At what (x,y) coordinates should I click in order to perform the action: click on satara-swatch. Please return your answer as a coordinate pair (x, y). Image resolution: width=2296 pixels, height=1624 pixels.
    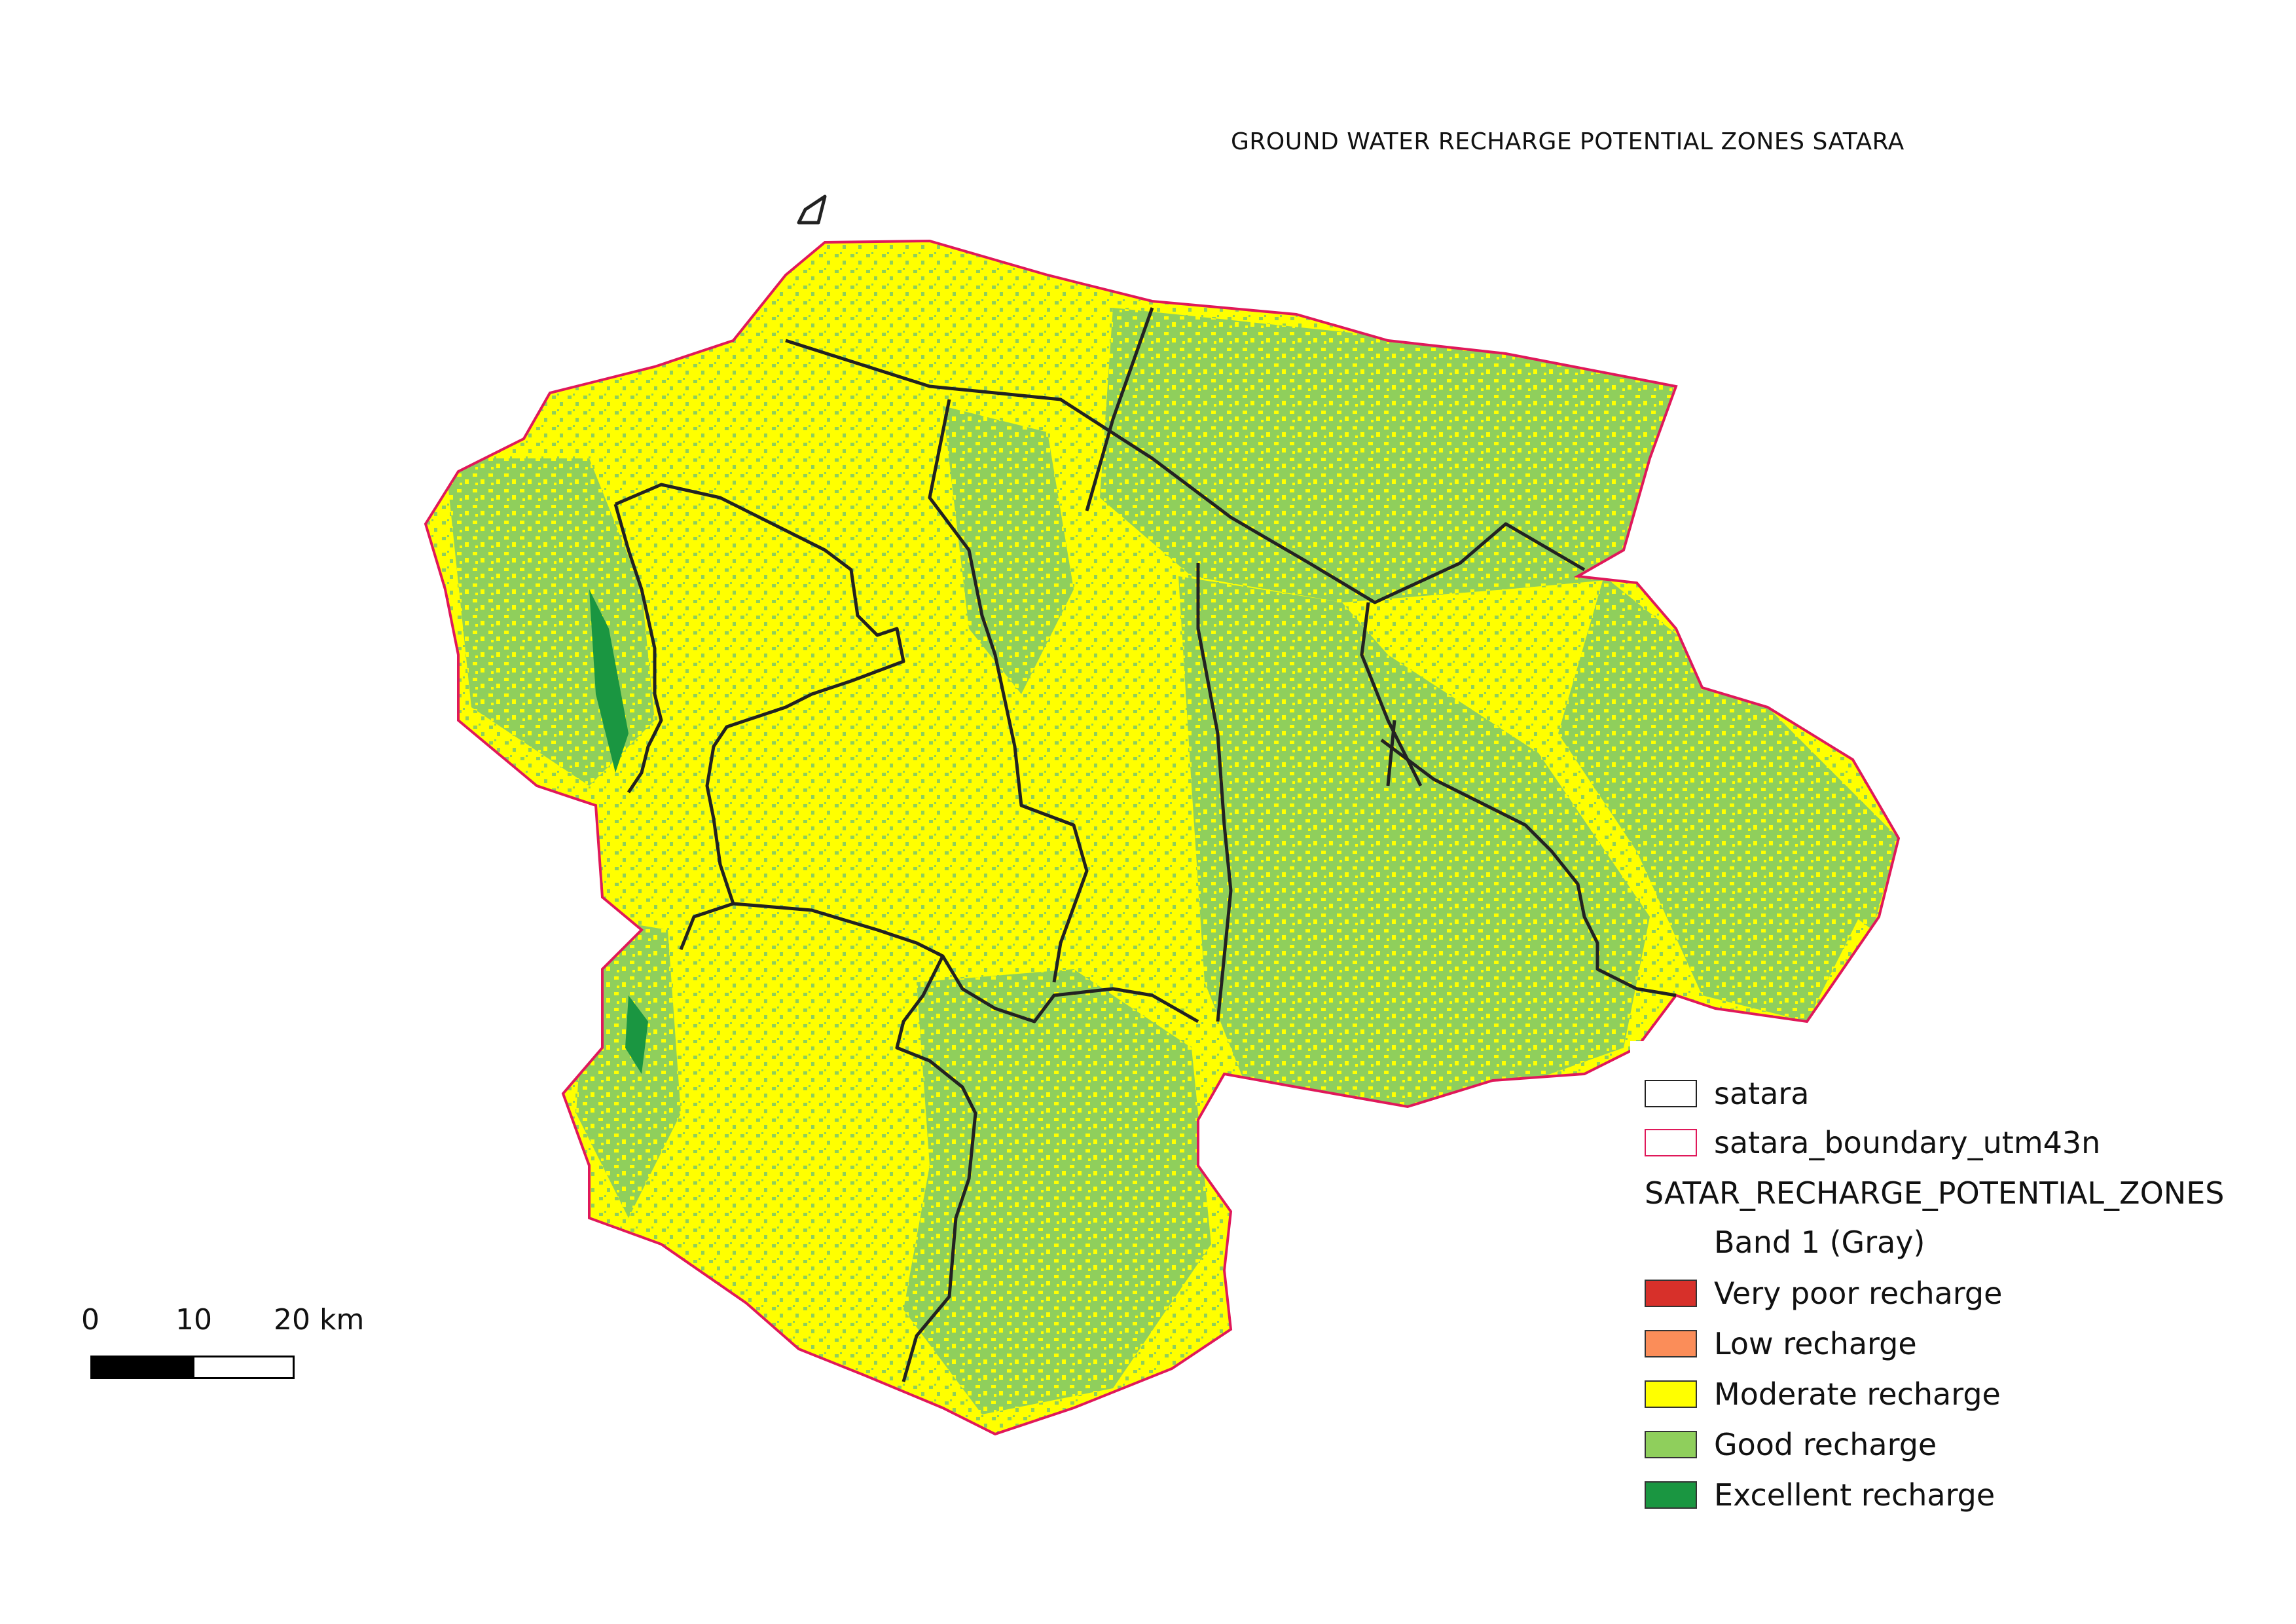
    Looking at the image, I should click on (1671, 1093).